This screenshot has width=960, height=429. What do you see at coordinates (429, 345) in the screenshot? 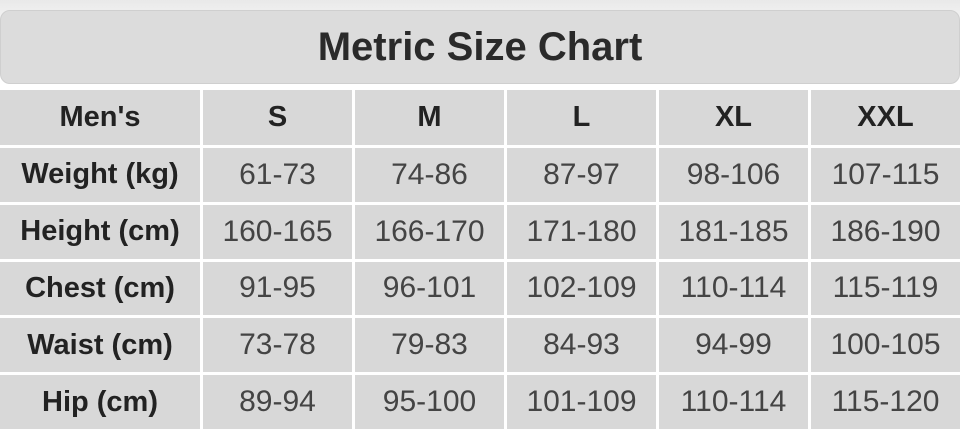
I see `size-range: 79-83` at bounding box center [429, 345].